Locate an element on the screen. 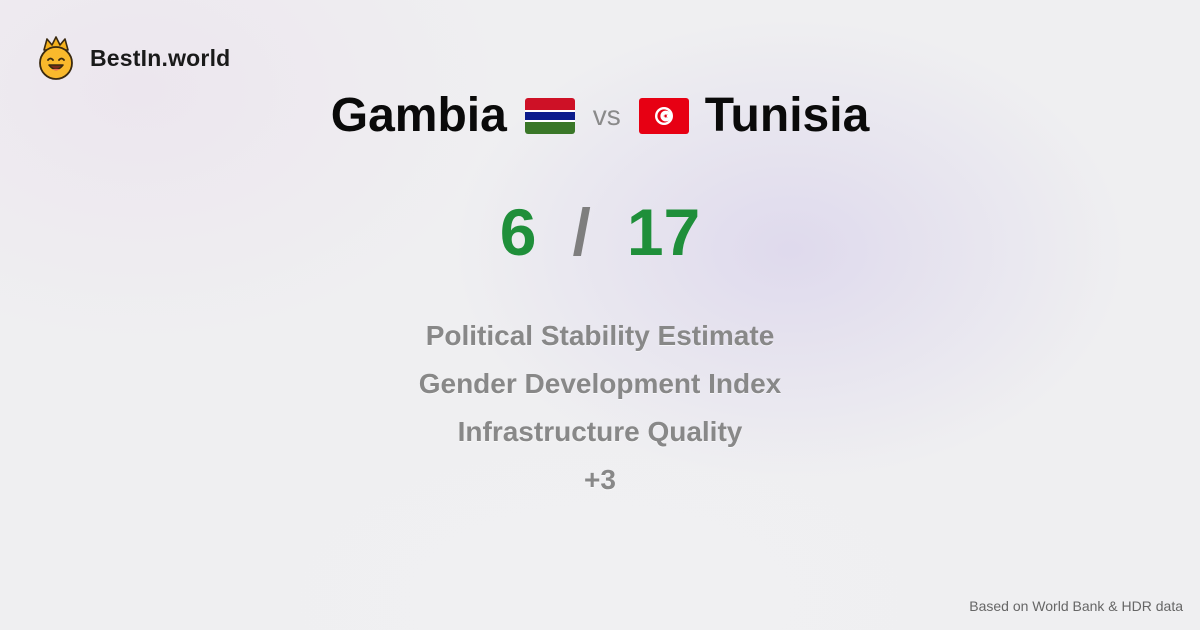 This screenshot has height=630, width=1200. brand: BestIn.world is located at coordinates (134, 58).